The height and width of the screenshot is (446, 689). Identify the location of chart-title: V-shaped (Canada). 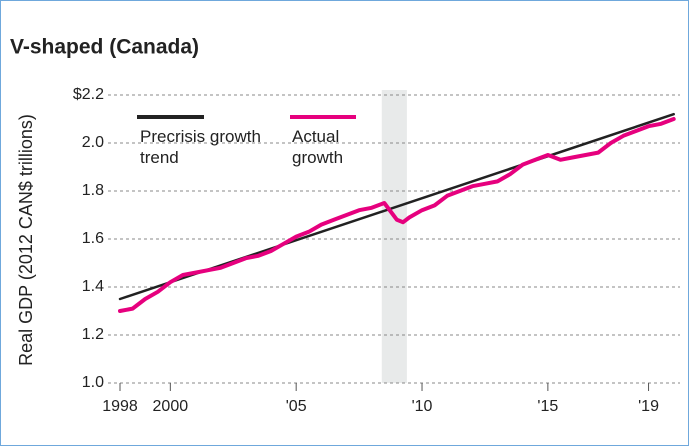
(104, 47).